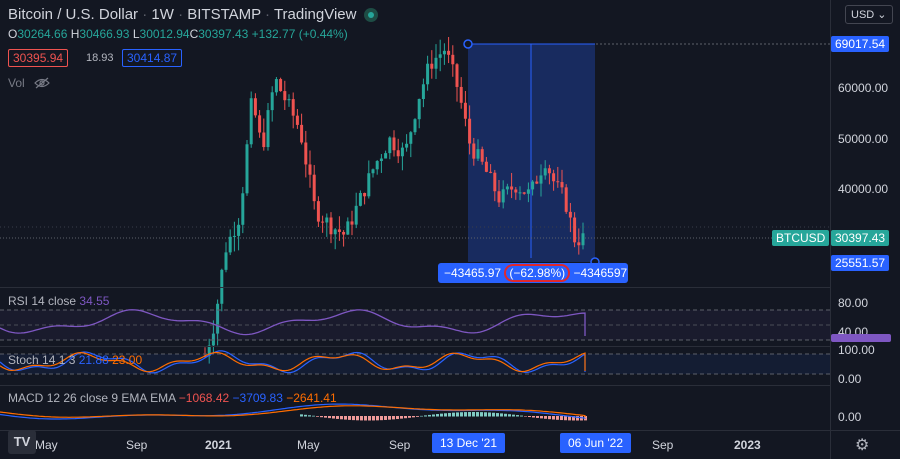  I want to click on stoch-tick: 100.00, so click(856, 350).